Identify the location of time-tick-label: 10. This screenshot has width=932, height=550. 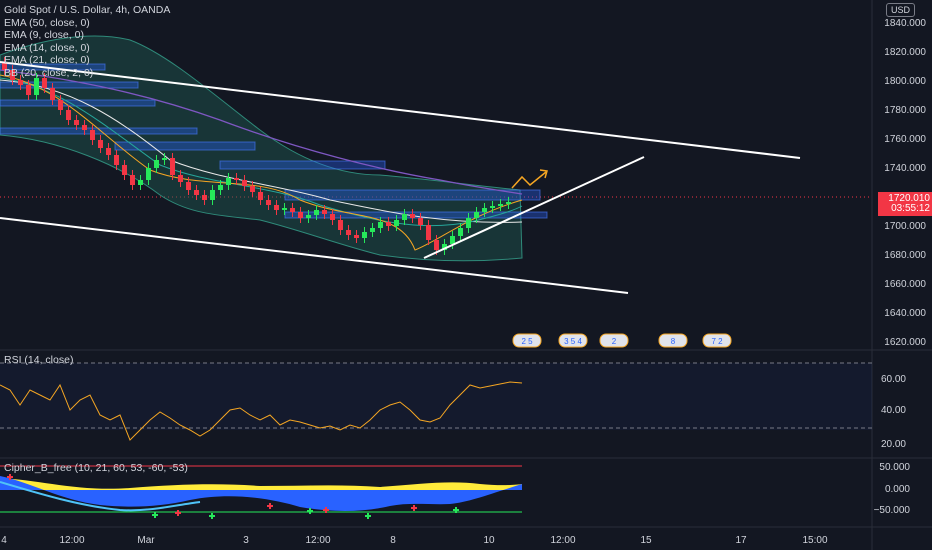
(489, 540).